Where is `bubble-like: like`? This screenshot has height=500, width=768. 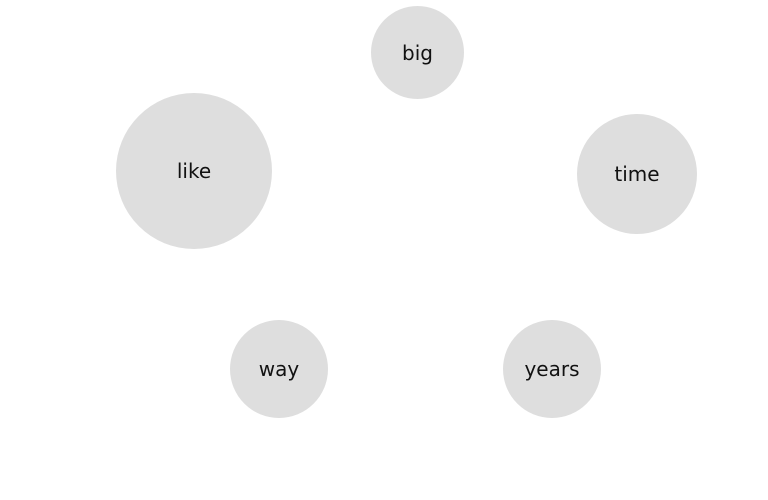
bubble-like: like is located at coordinates (194, 171).